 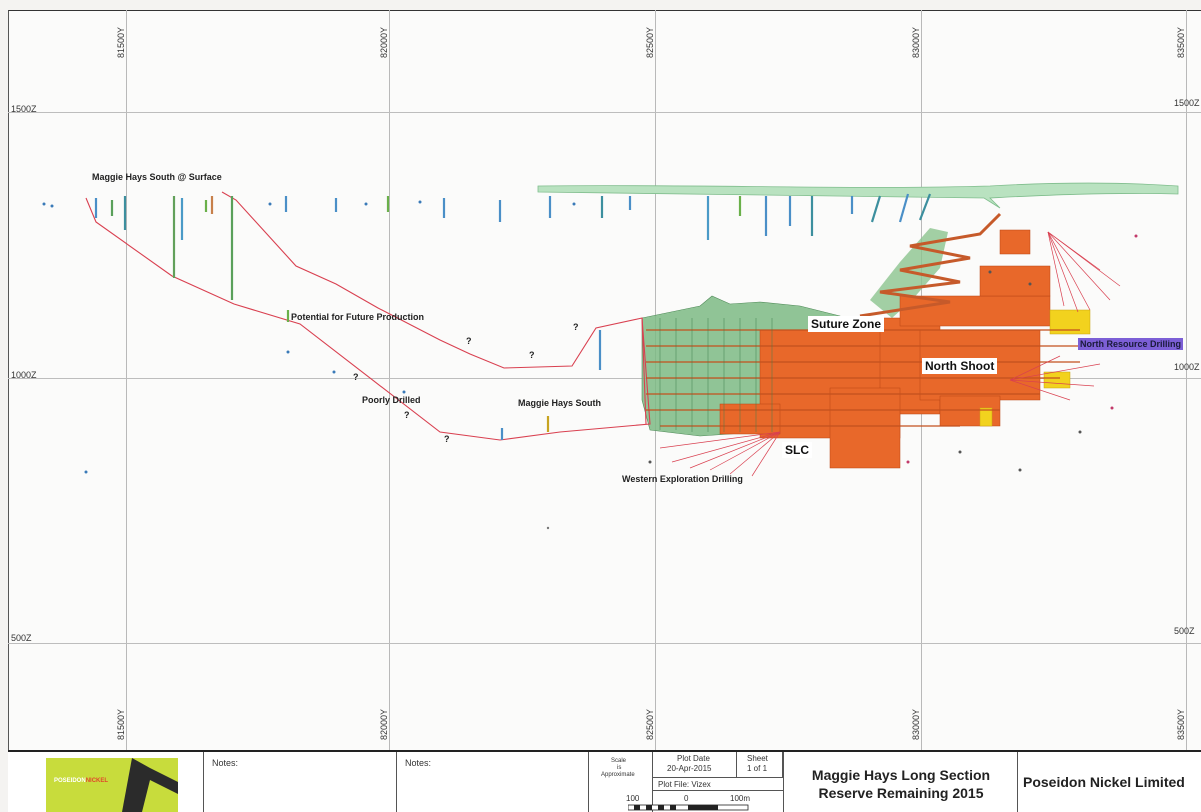 I want to click on scale-left: 100, so click(x=633, y=798).